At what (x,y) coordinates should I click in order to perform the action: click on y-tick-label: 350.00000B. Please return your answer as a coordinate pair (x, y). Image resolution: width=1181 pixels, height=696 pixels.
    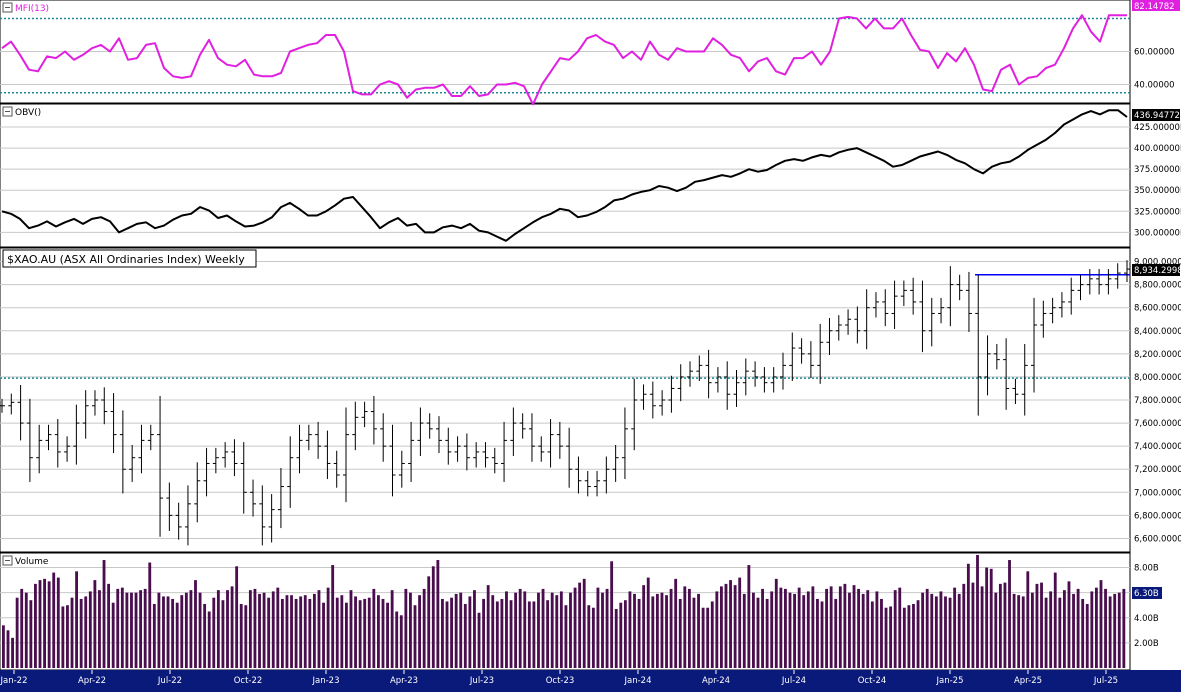
    Looking at the image, I should click on (1157, 191).